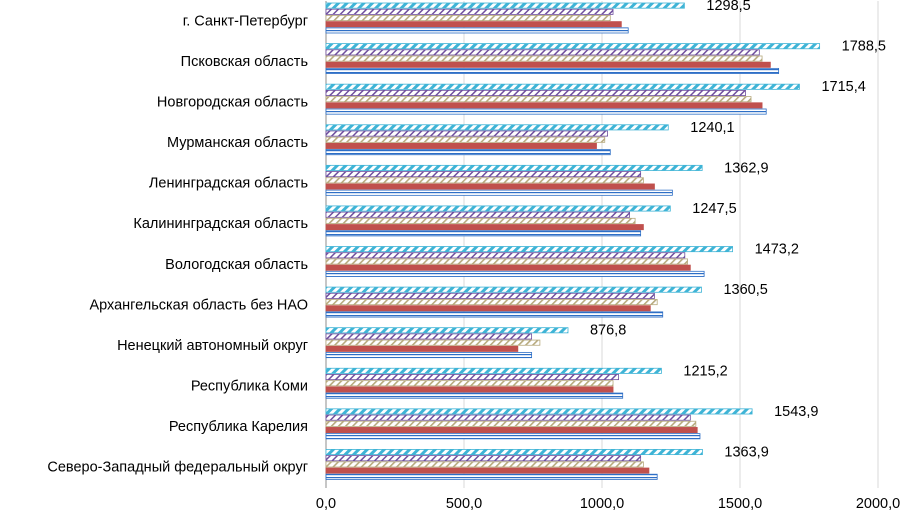 The image size is (902, 513). I want to click on category-label: Ленинградская область, so click(228, 184).